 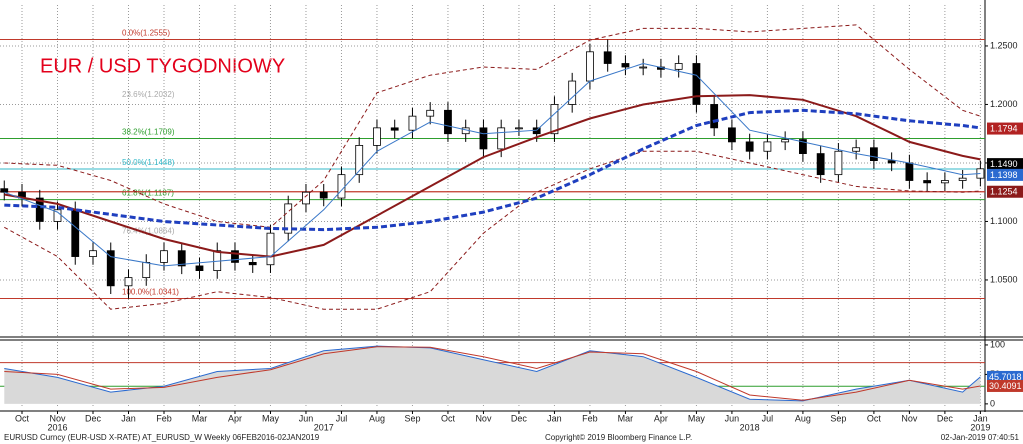 I want to click on price-label: 1.1490, so click(x=1004, y=164).